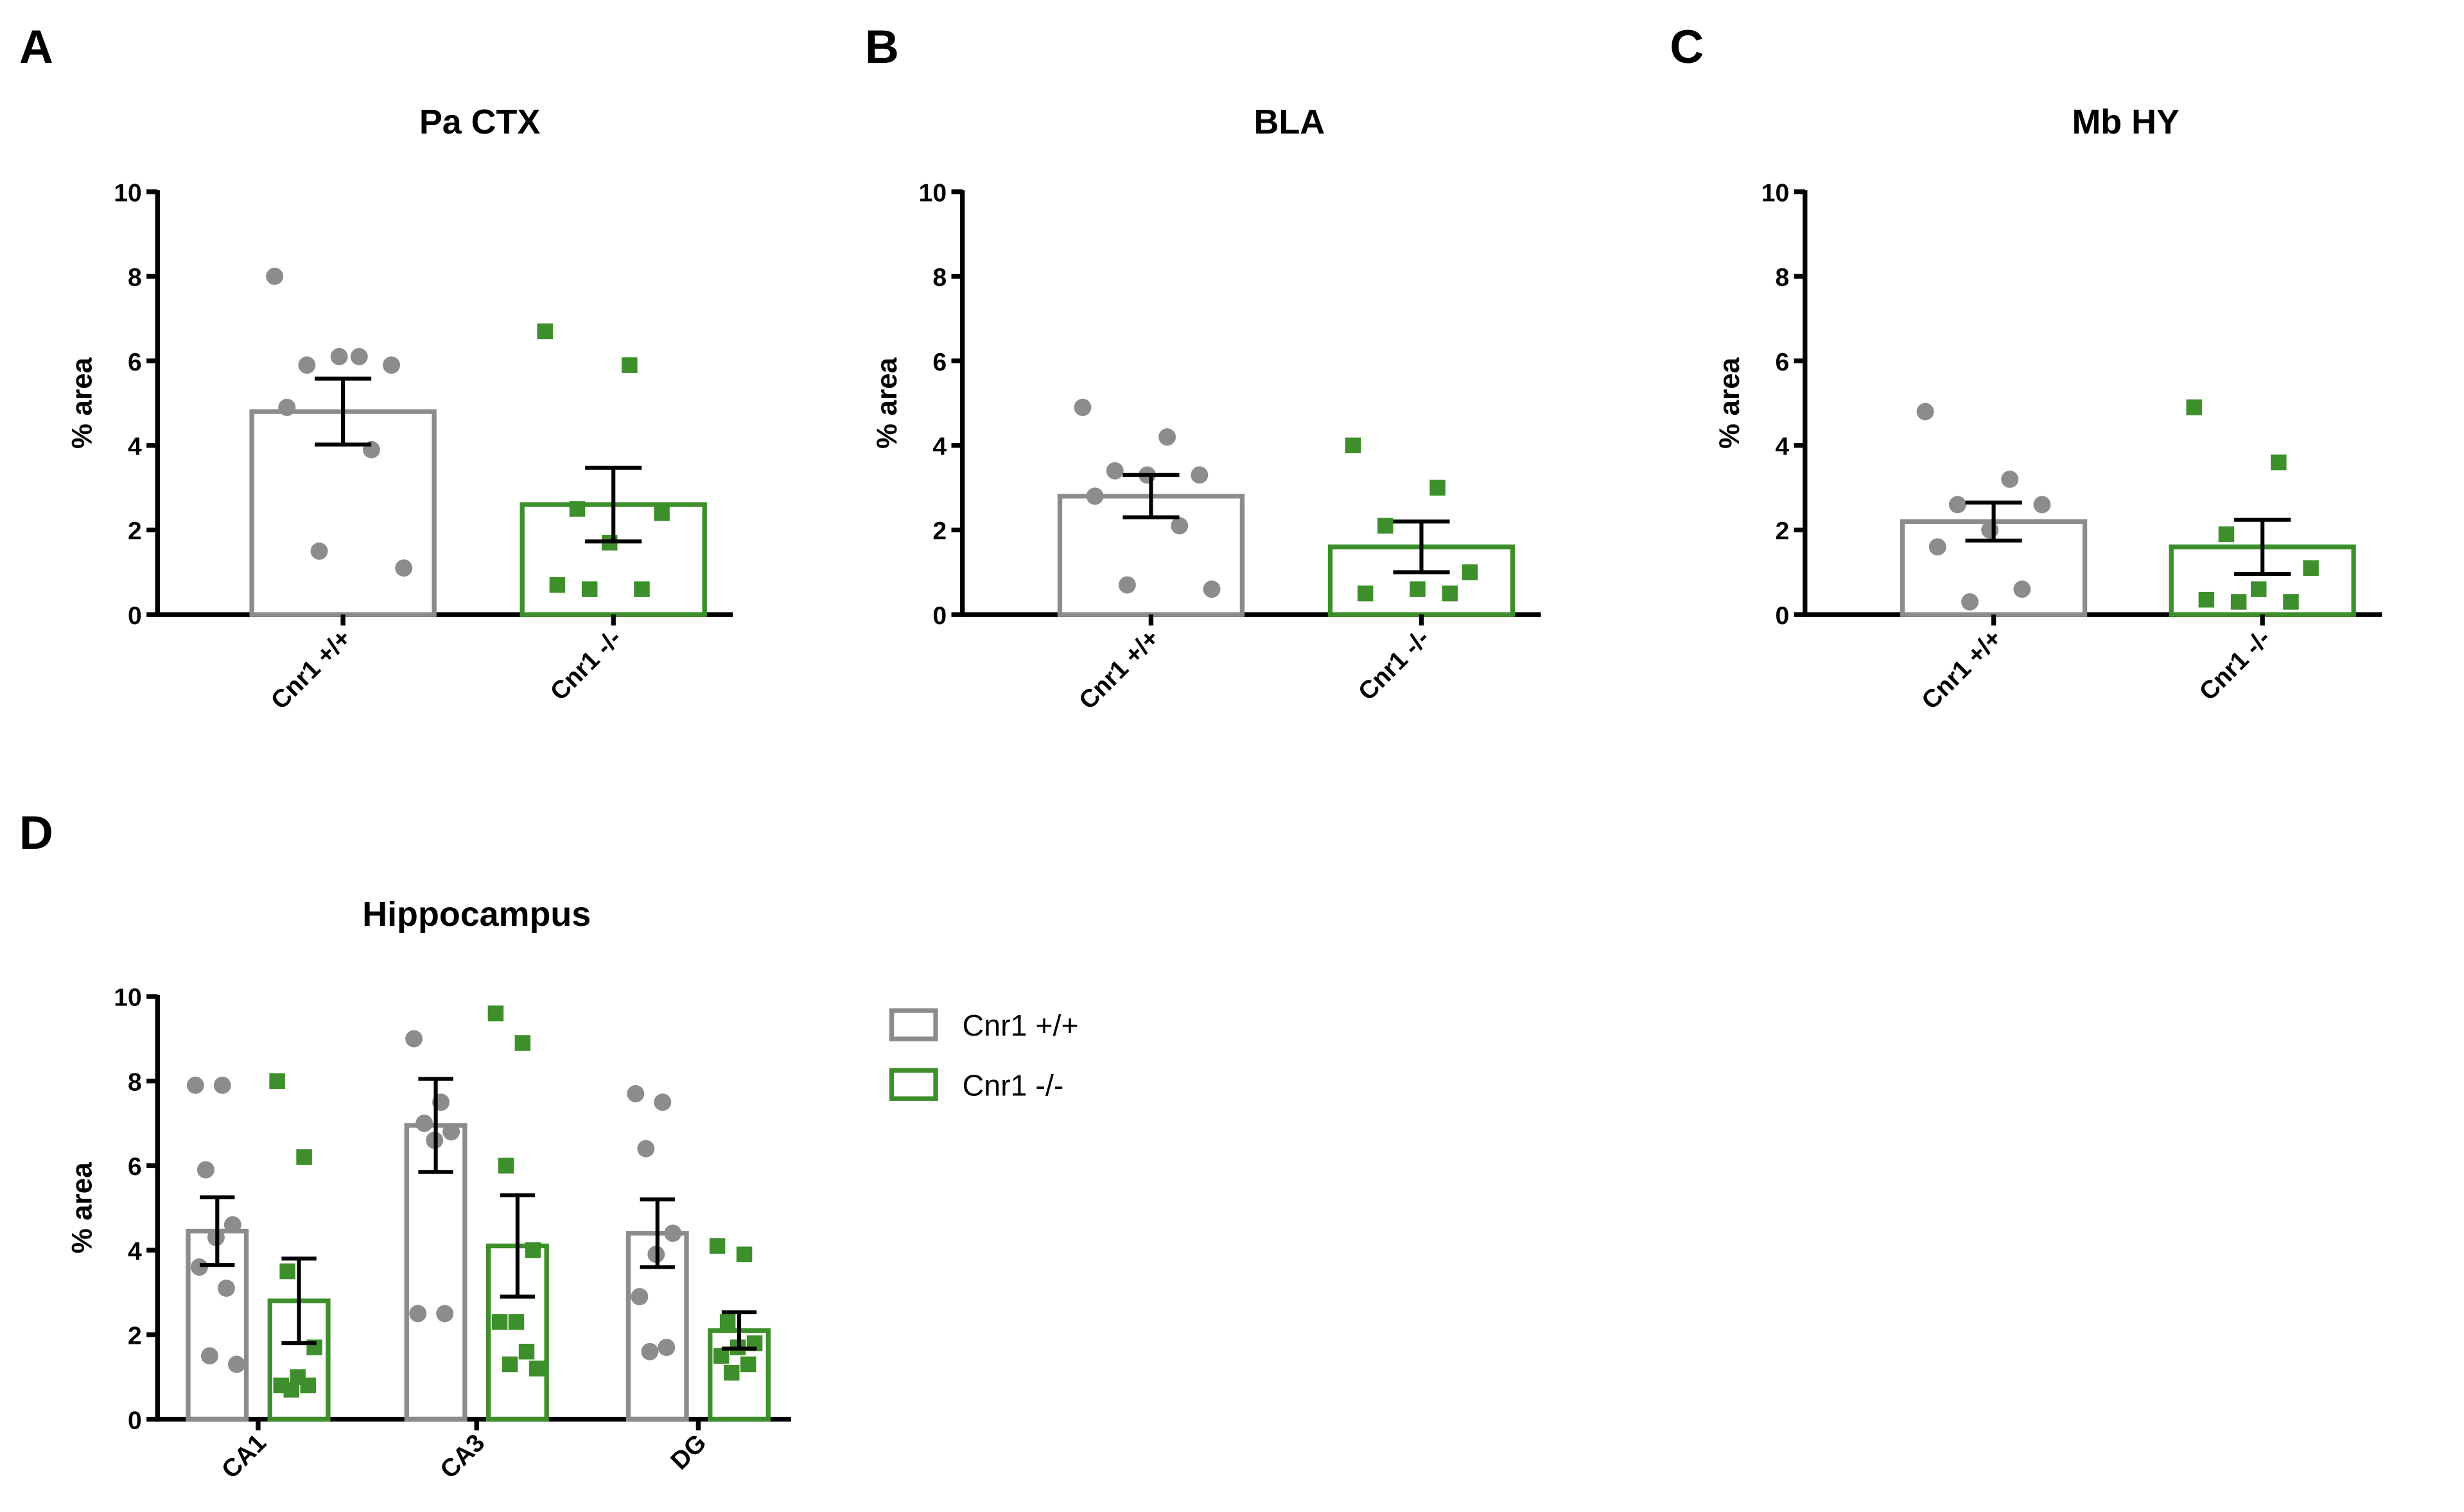  I want to click on panel-label: D, so click(36, 832).